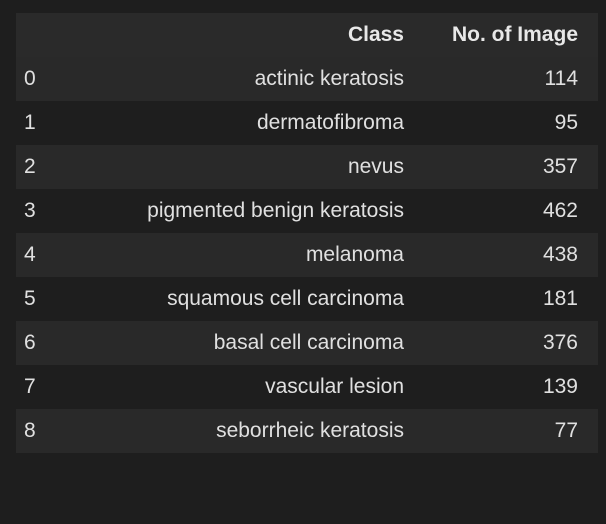 The height and width of the screenshot is (524, 606). I want to click on row-index: 1, so click(30, 122).